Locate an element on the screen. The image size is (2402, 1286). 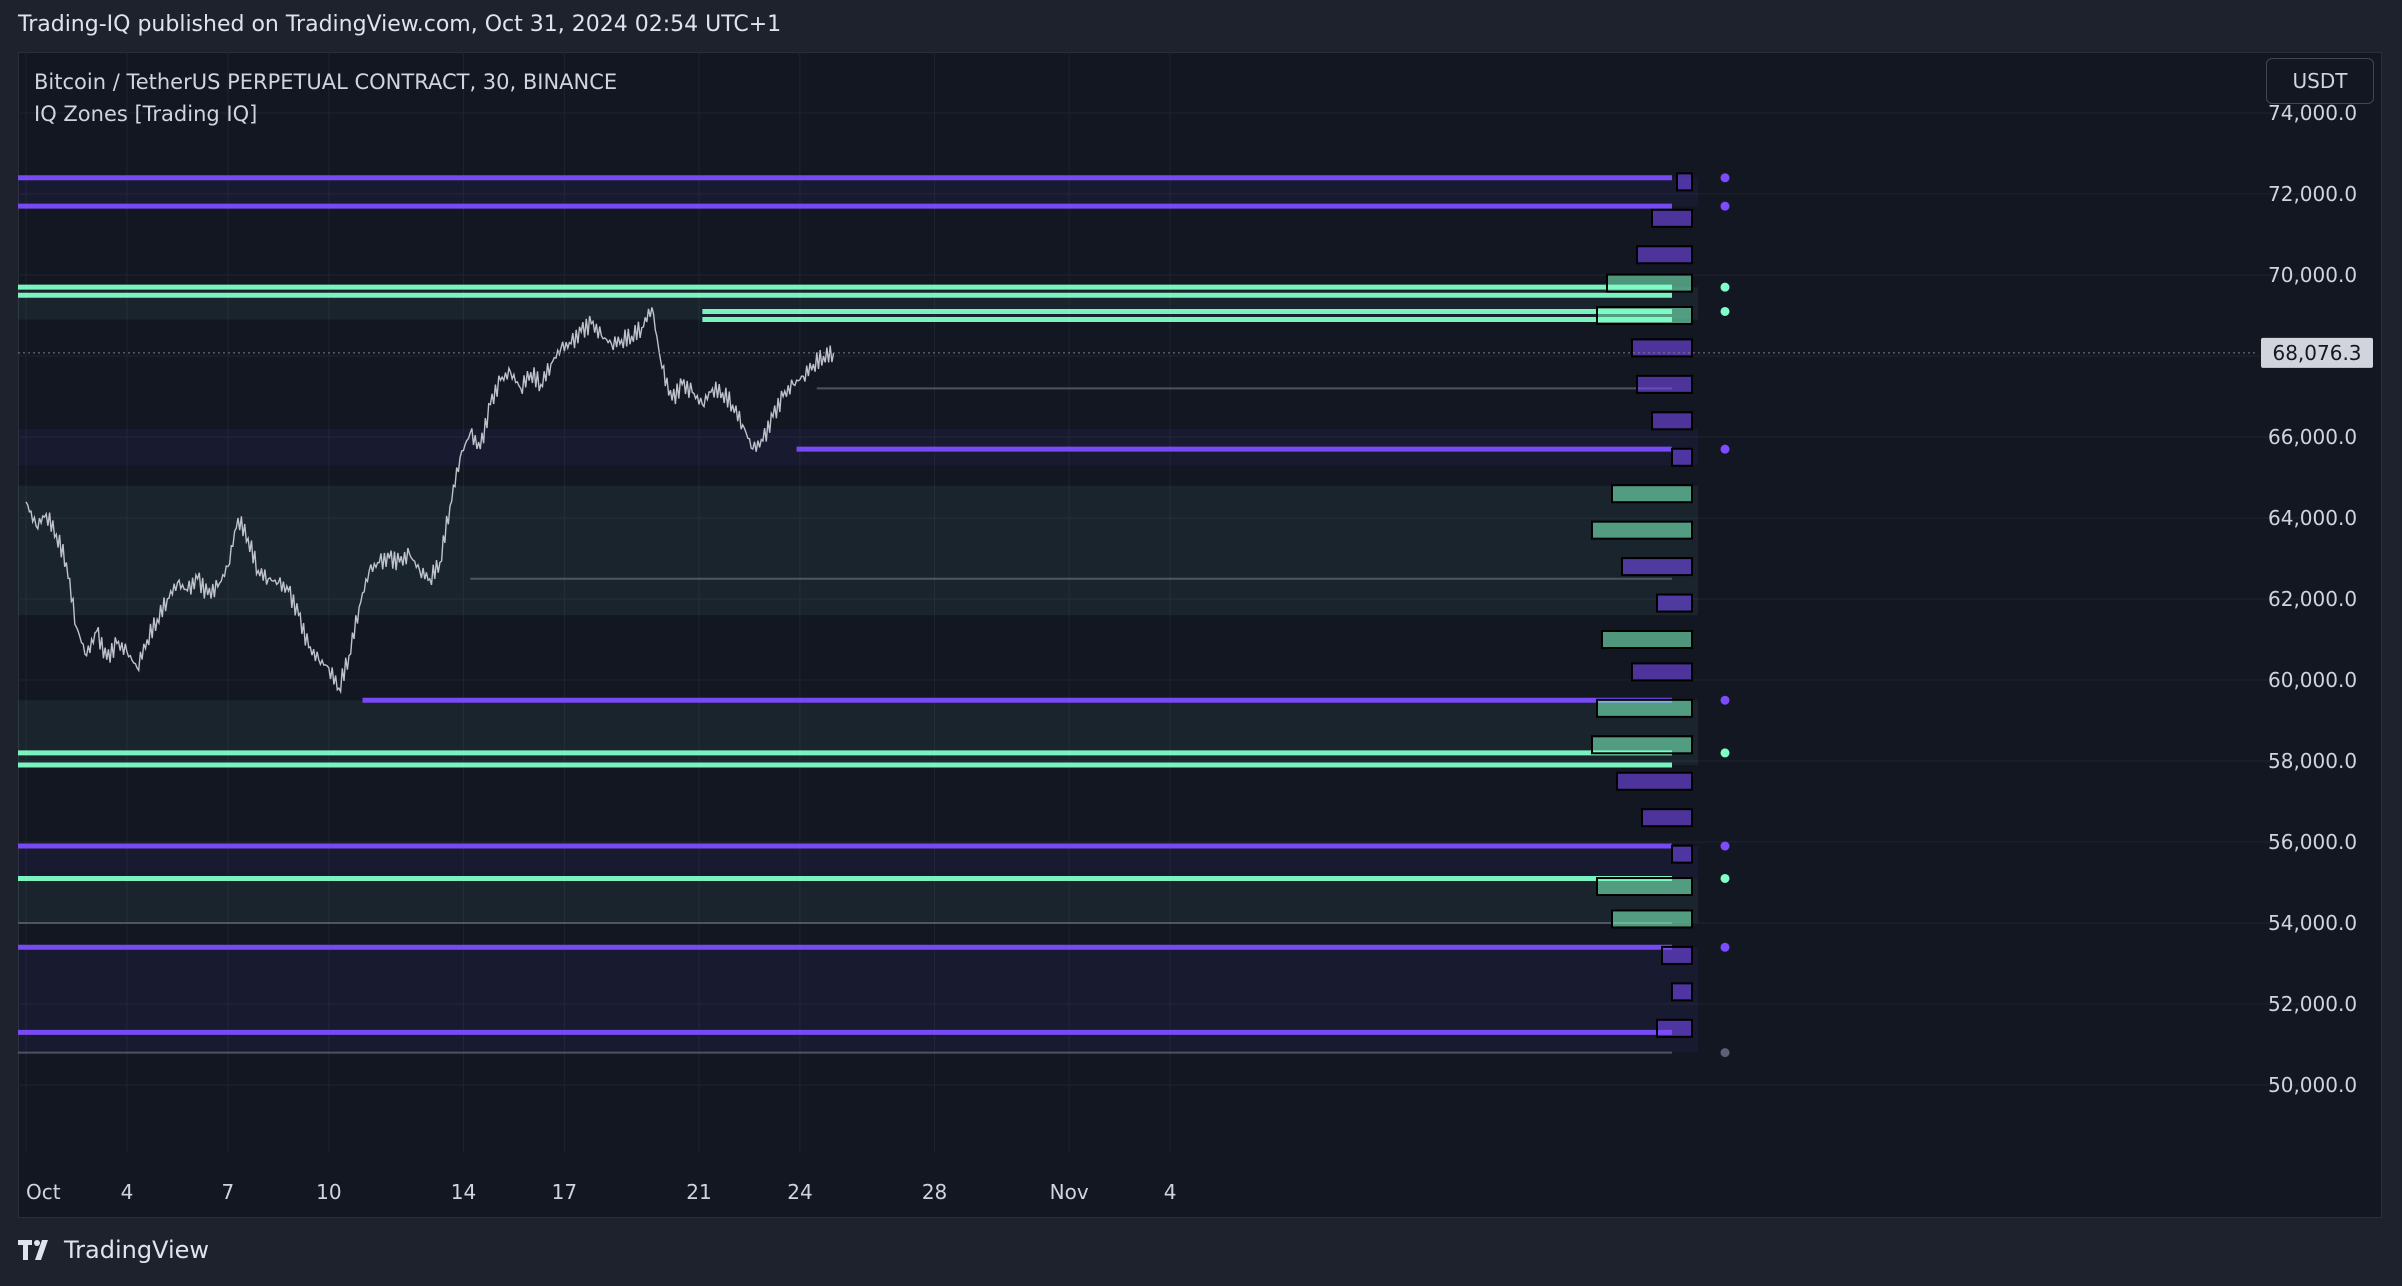
y-tick-label: 70,000.0 is located at coordinates (2312, 275).